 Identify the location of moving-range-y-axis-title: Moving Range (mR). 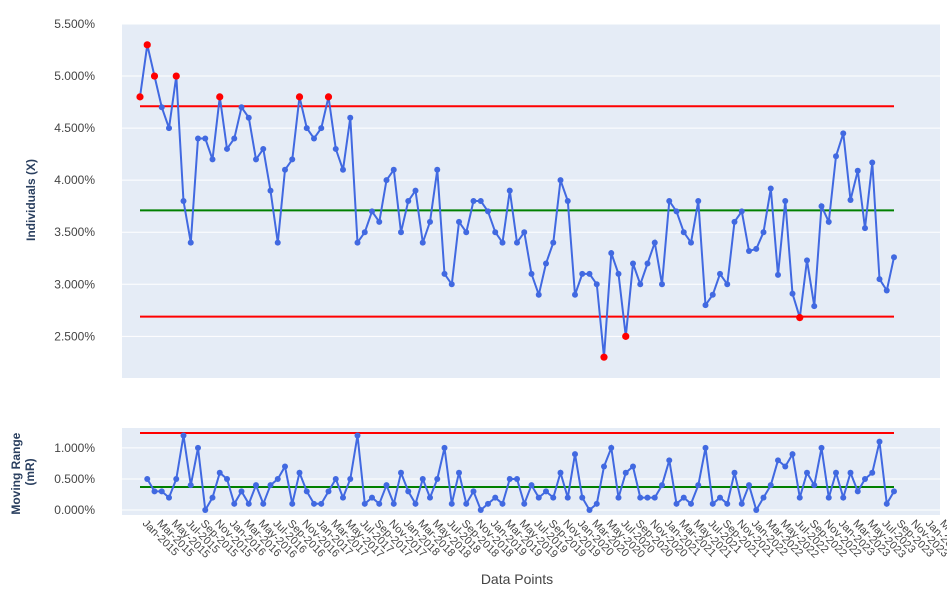
(23, 471).